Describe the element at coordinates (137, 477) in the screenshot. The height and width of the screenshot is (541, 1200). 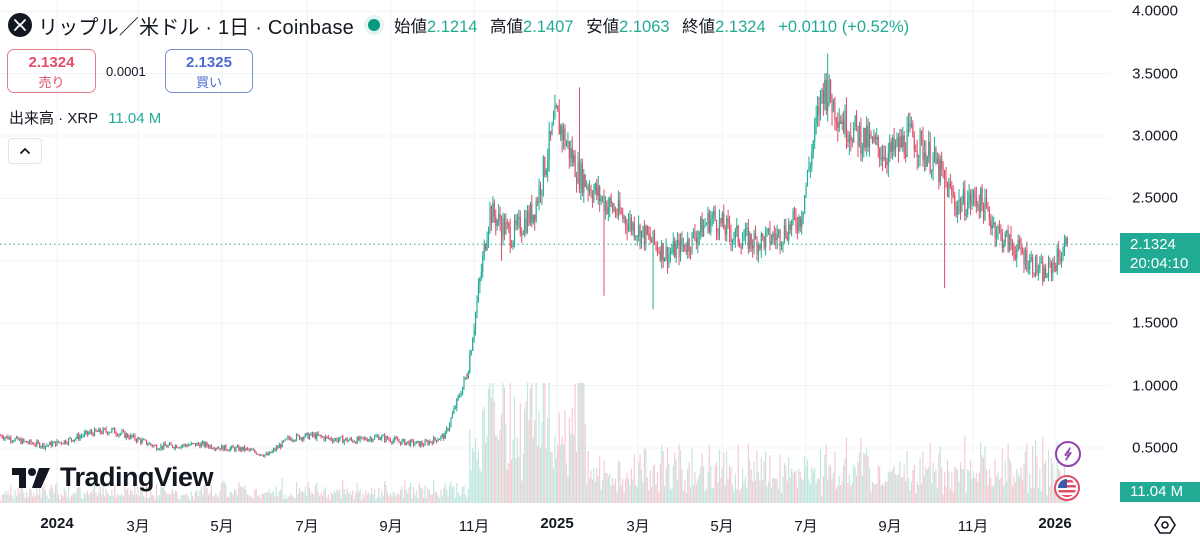
I see `tradingview-wordmark: TradingView` at that location.